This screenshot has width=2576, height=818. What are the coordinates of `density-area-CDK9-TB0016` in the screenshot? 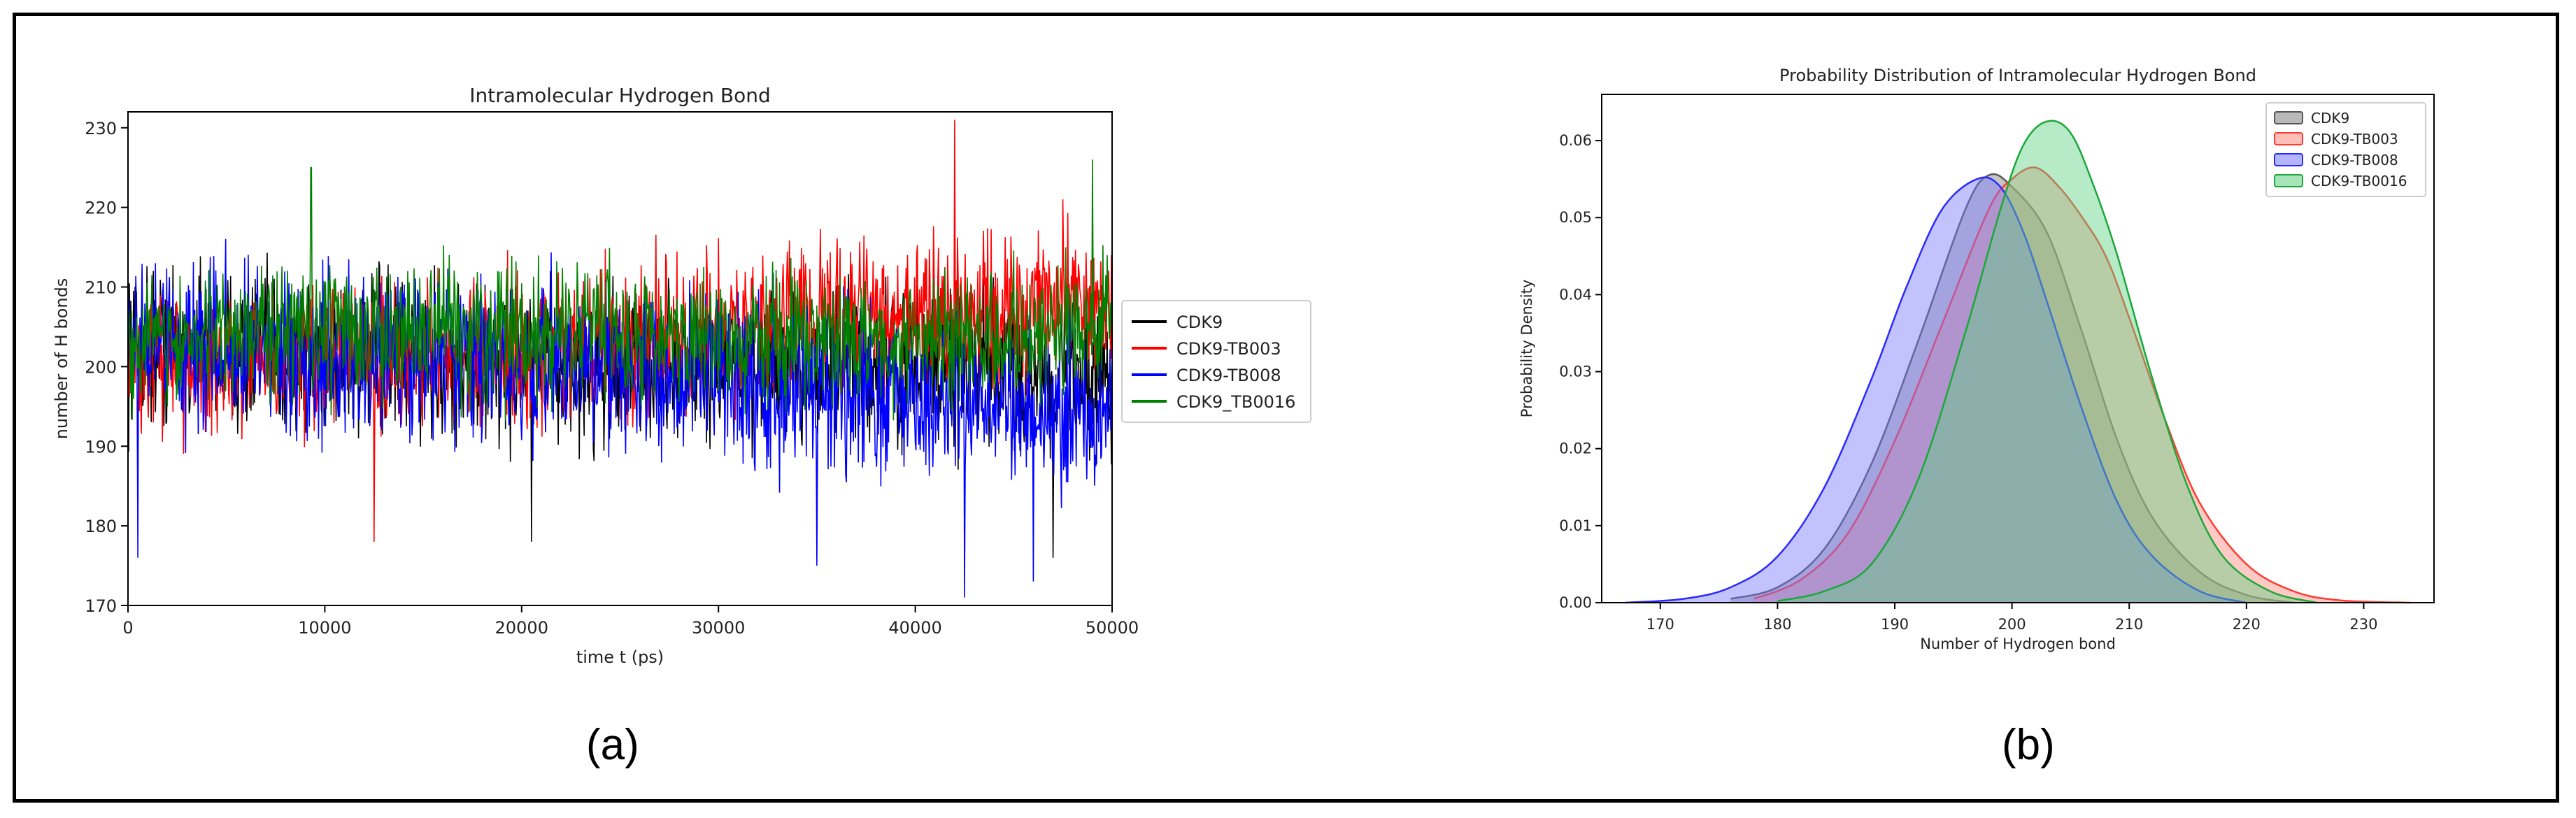 It's located at (2047, 361).